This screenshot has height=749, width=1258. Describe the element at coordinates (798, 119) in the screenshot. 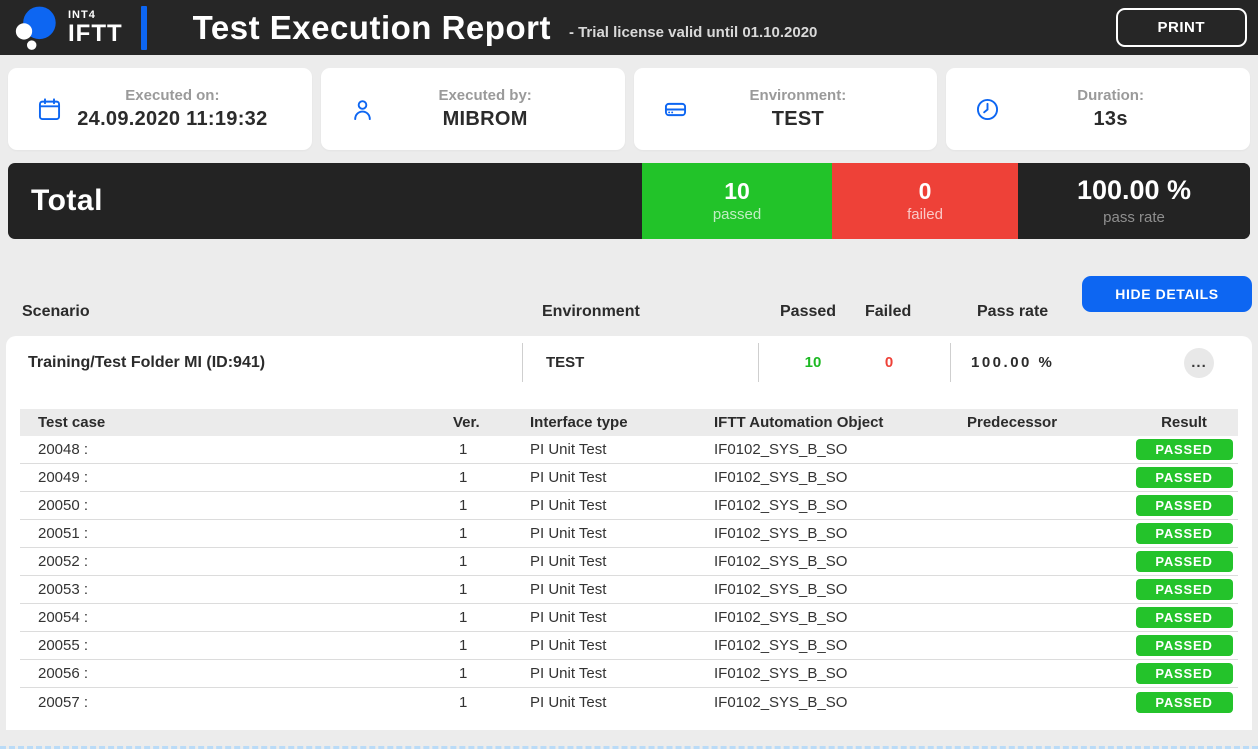

I see `environment-value: TEST` at that location.